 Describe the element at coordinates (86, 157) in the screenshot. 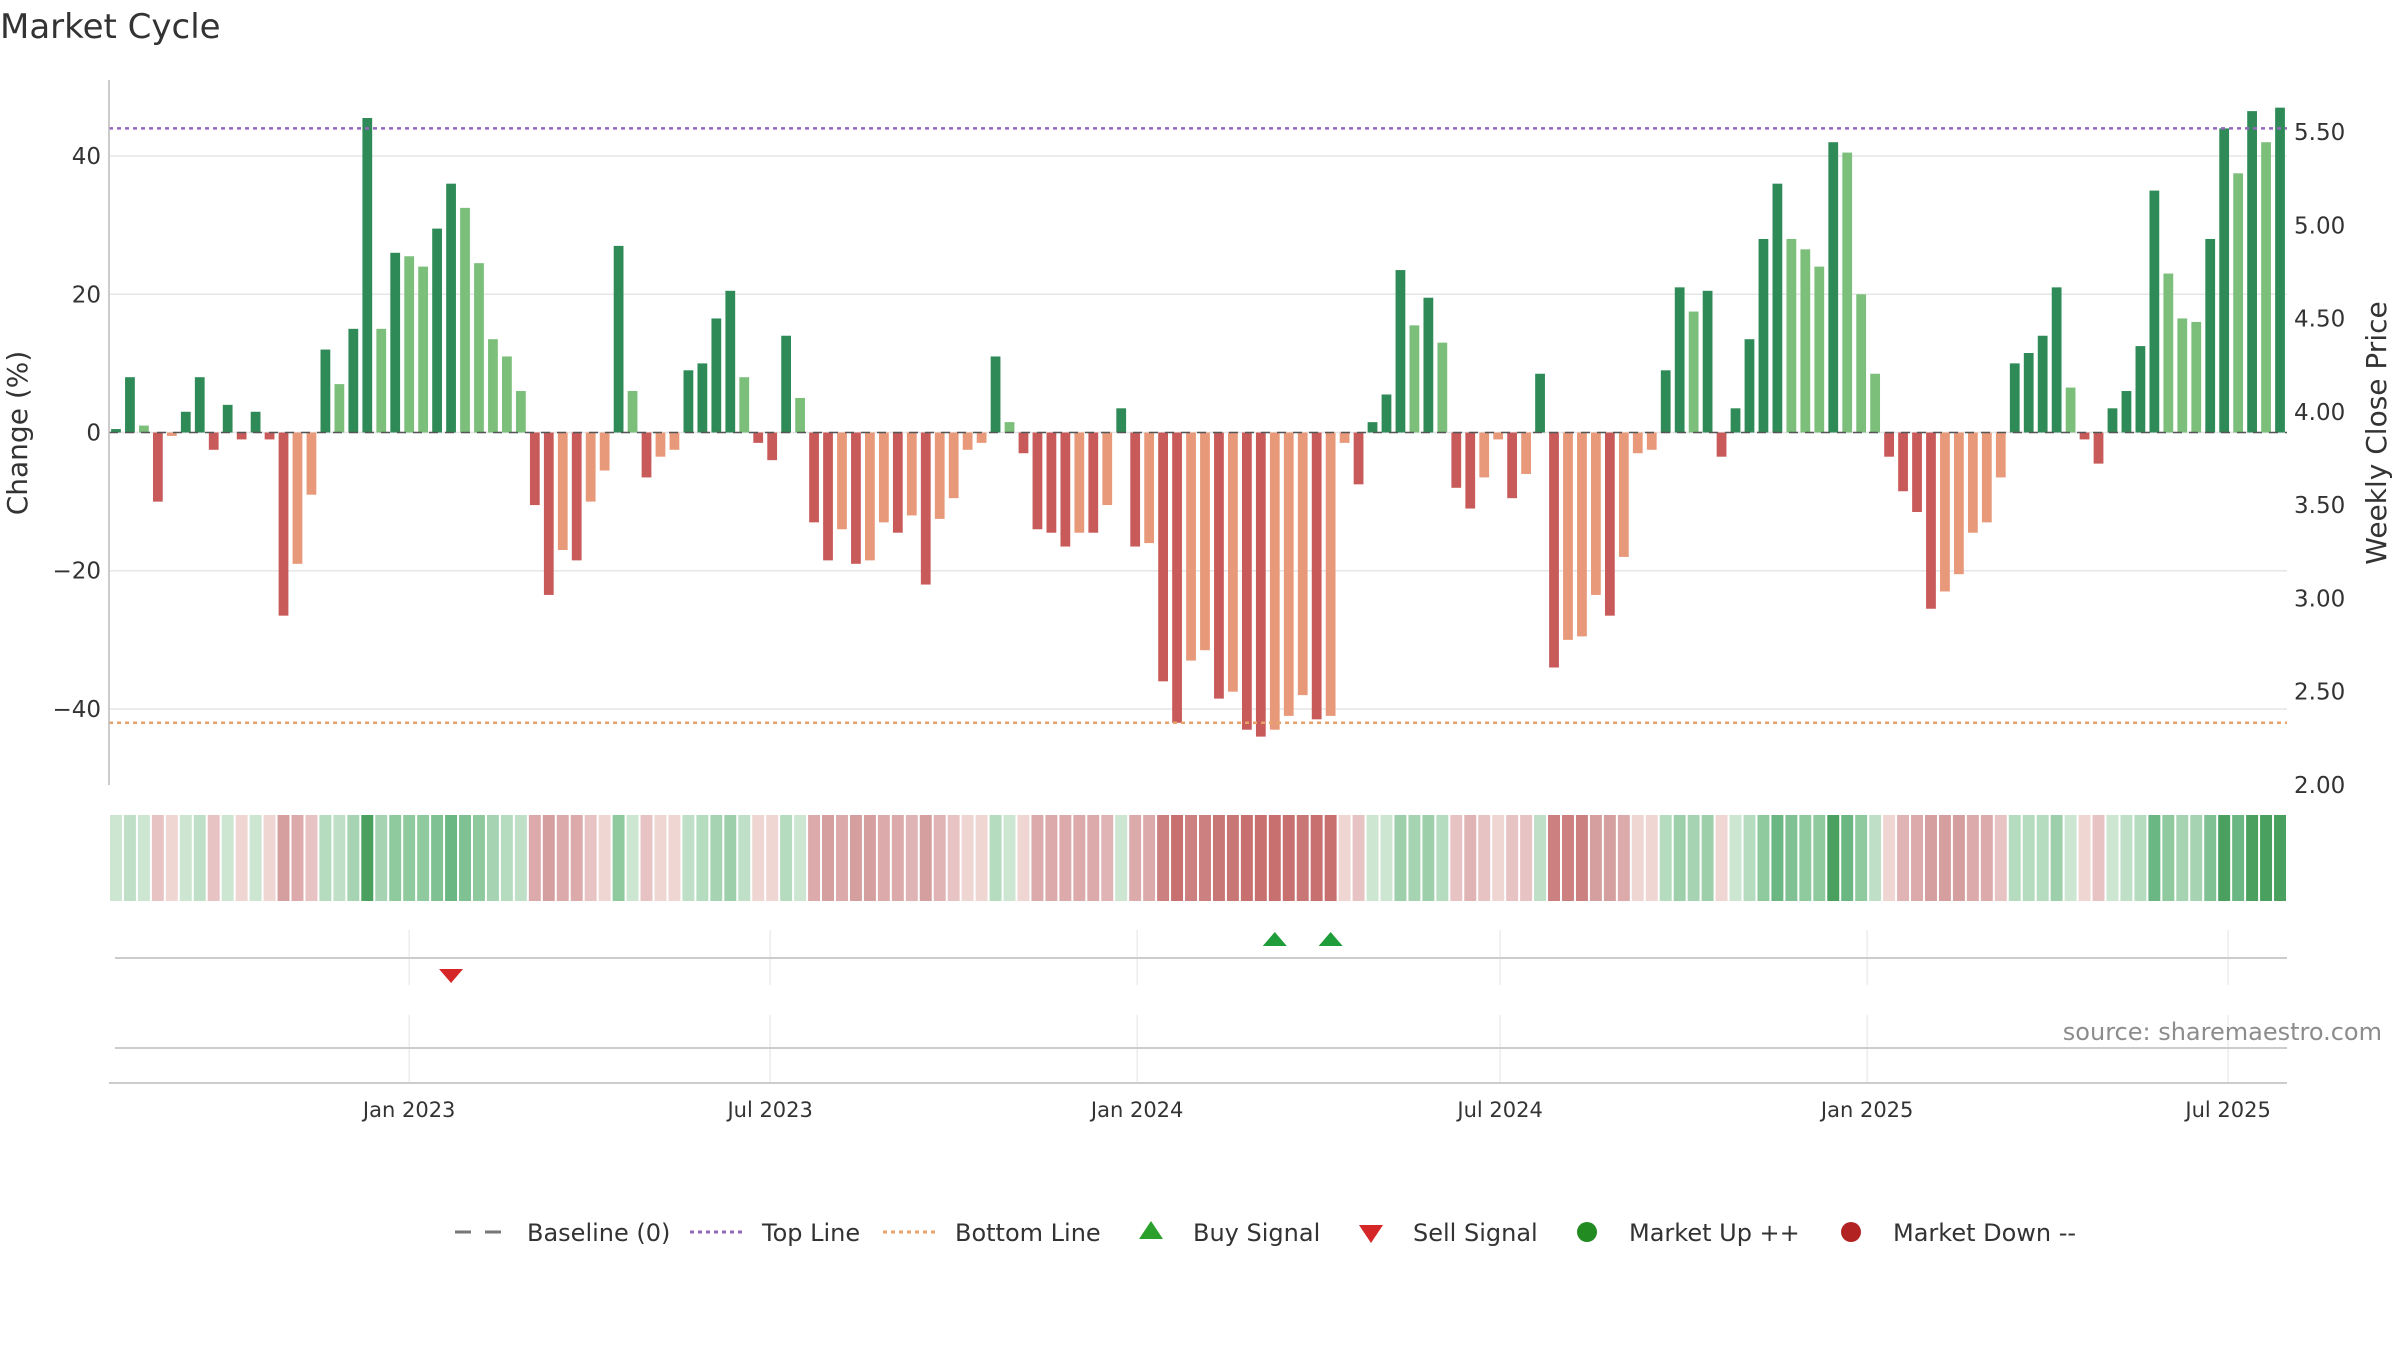

I see `y-tick-label-4: 40` at that location.